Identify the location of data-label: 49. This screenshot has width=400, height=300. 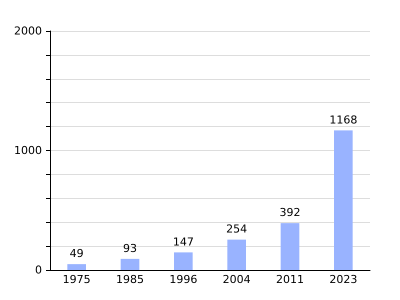
(77, 253).